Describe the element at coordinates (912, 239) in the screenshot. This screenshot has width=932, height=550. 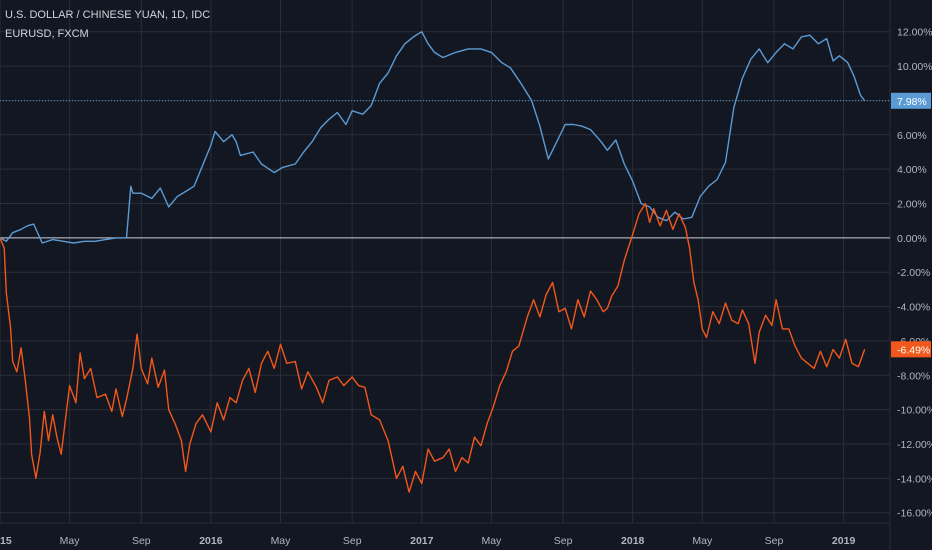
I see `y-tick-label: 0.00%` at that location.